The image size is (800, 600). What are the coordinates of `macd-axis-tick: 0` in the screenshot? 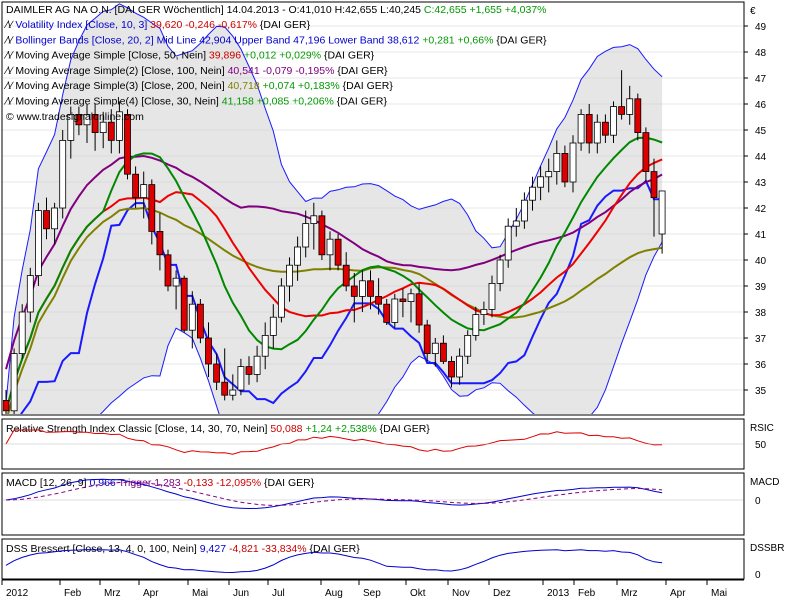 It's located at (758, 501).